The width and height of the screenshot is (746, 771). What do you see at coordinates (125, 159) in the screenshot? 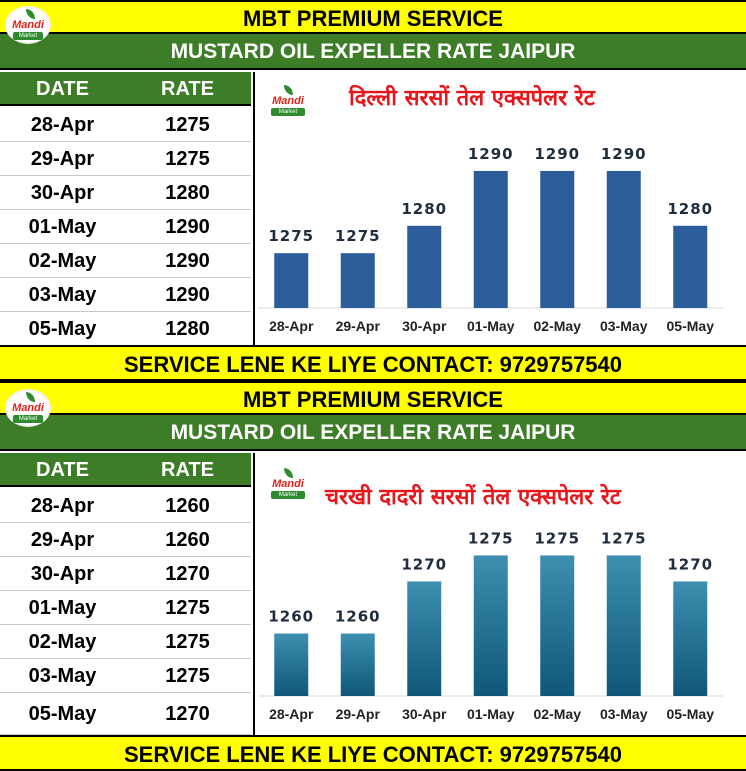
I see `table-row: 29-Apr 1275` at bounding box center [125, 159].